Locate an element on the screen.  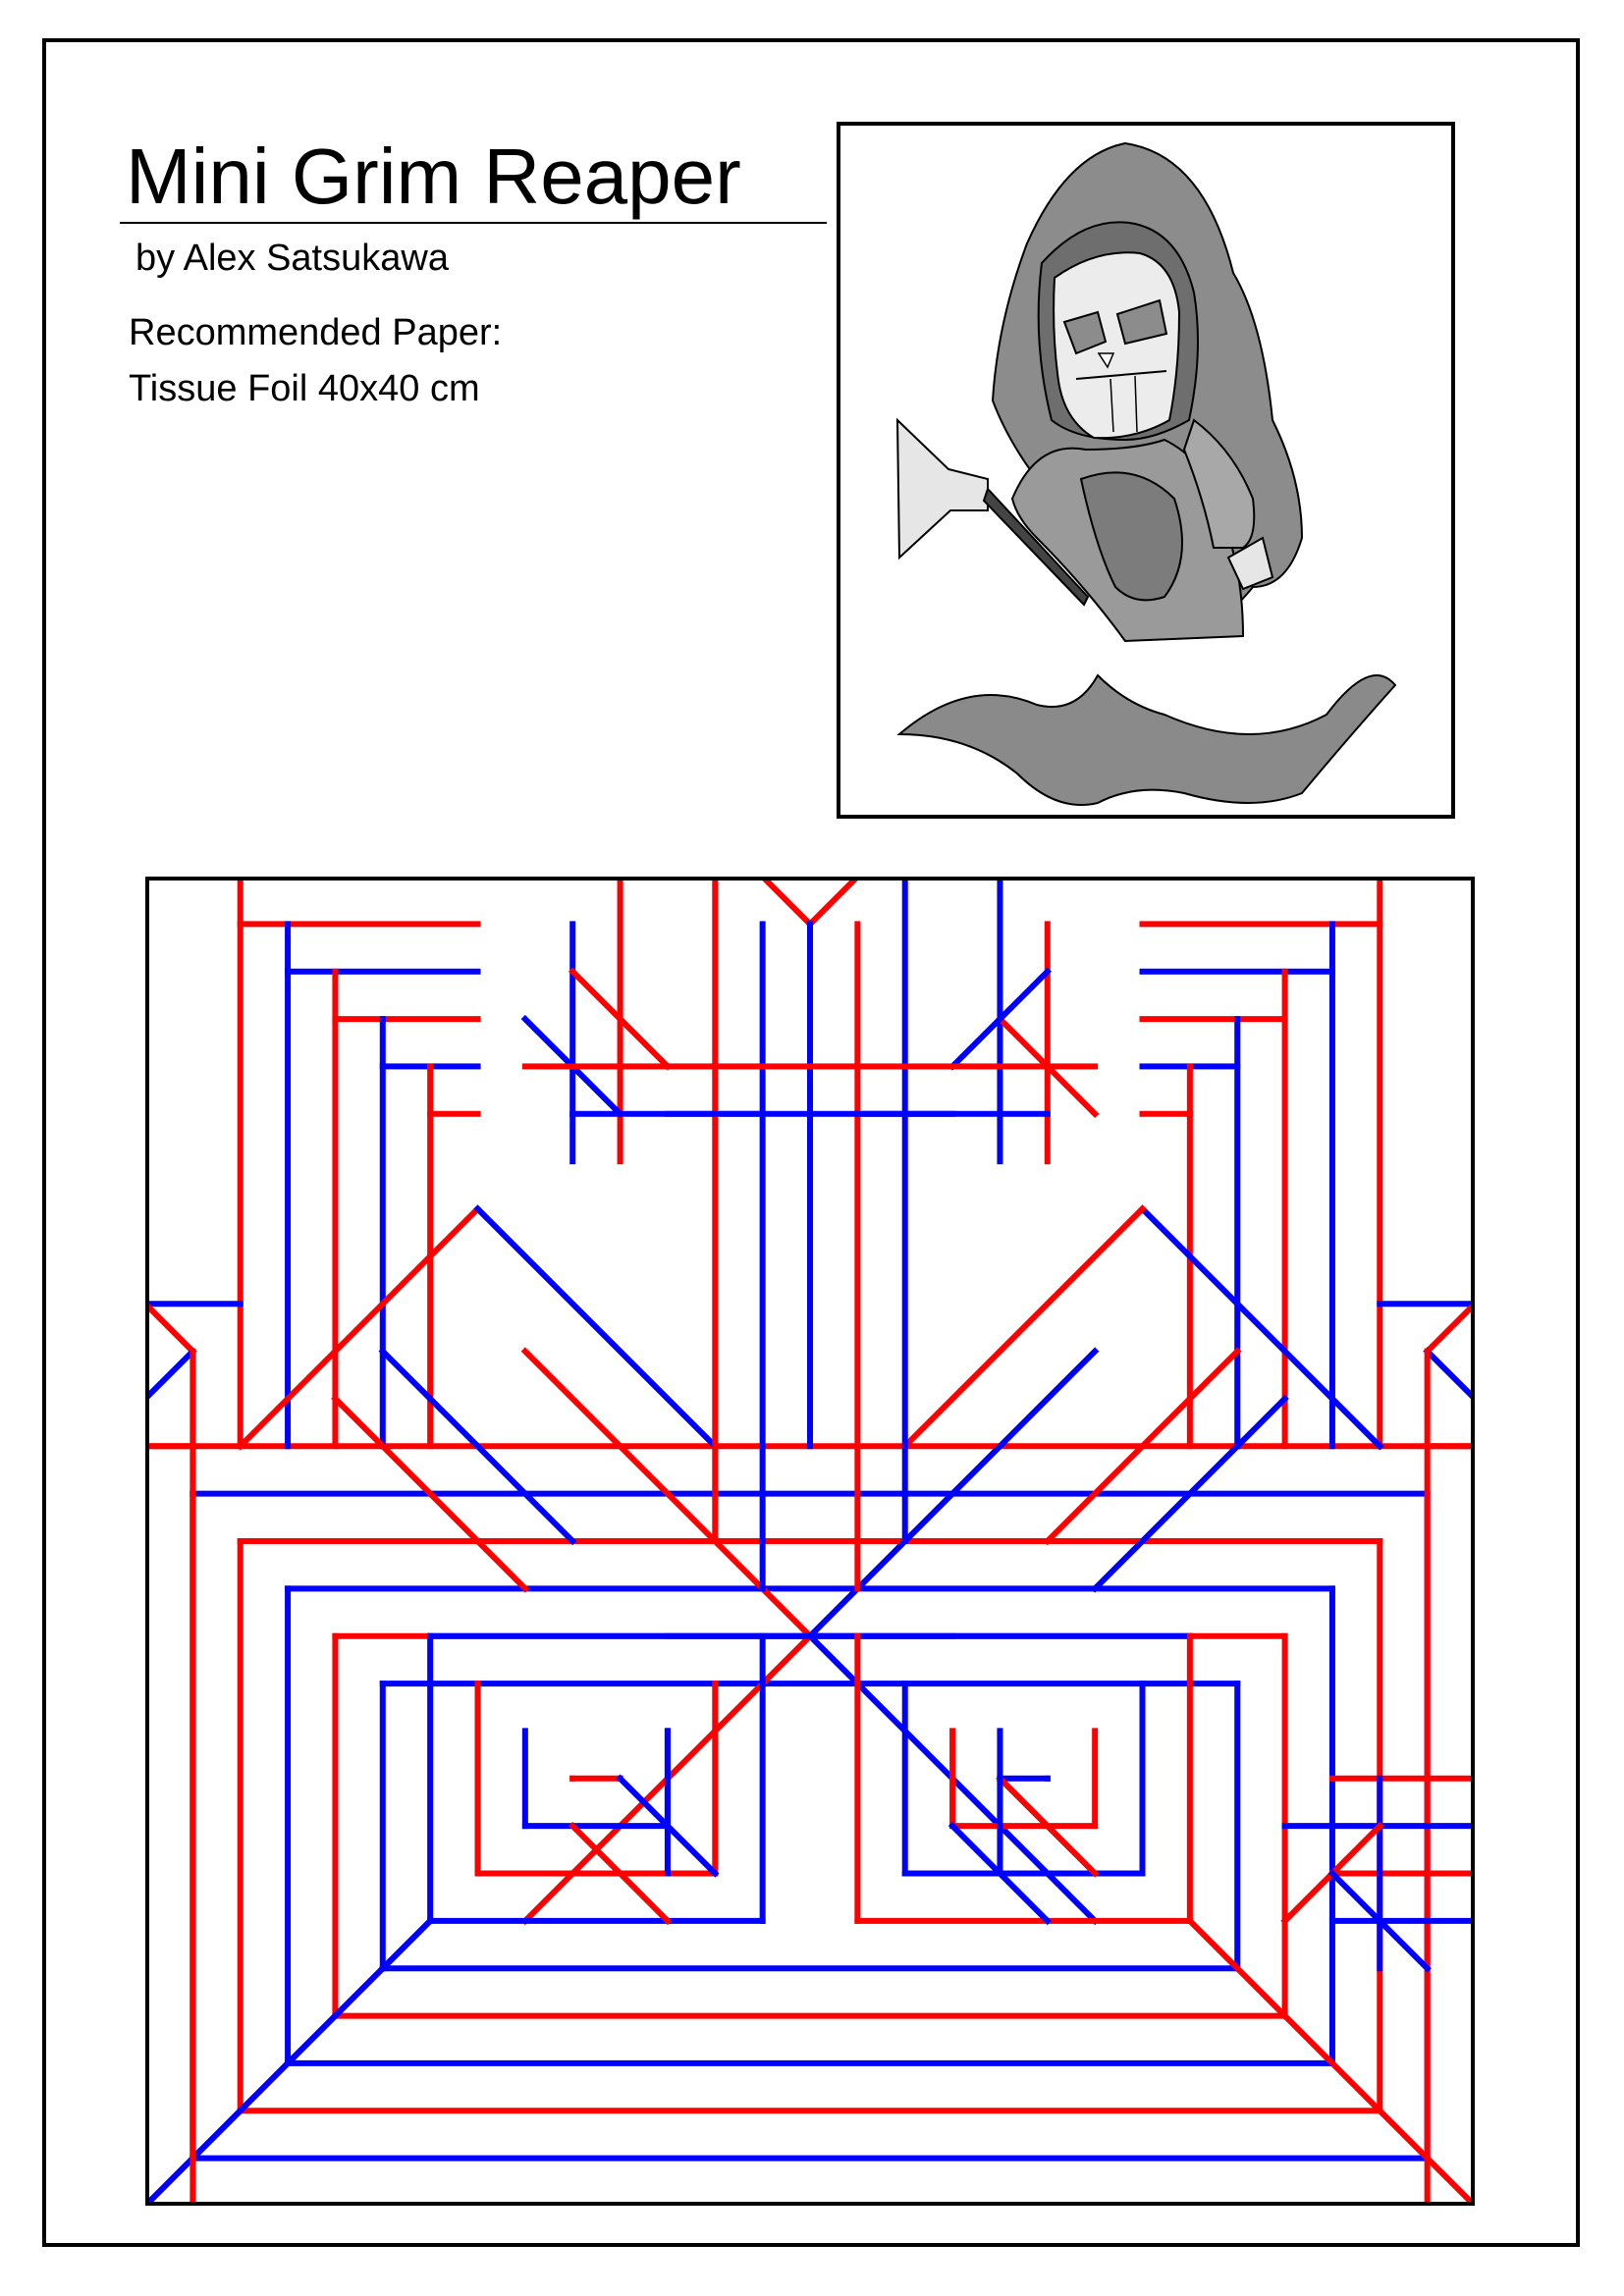
title-underline is located at coordinates (473, 223).